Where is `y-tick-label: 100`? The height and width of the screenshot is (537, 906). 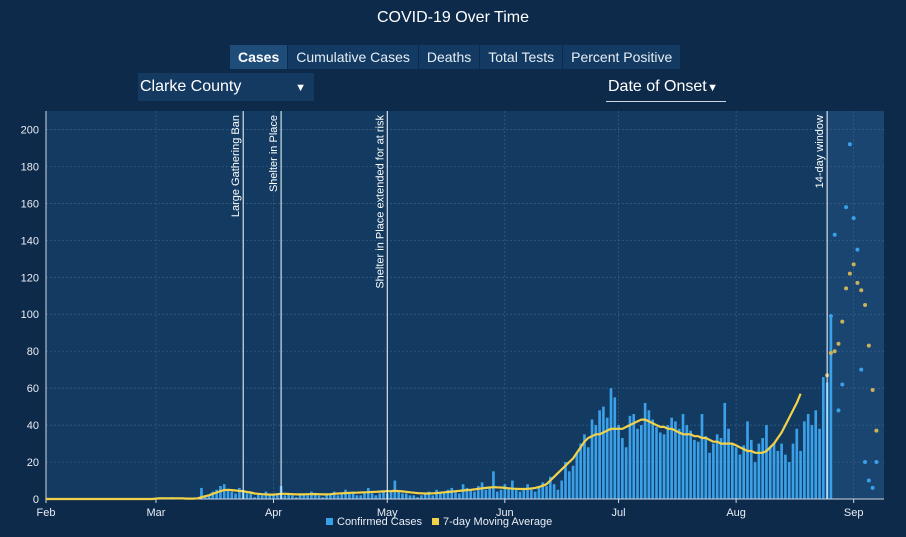 y-tick-label: 100 is located at coordinates (30, 315).